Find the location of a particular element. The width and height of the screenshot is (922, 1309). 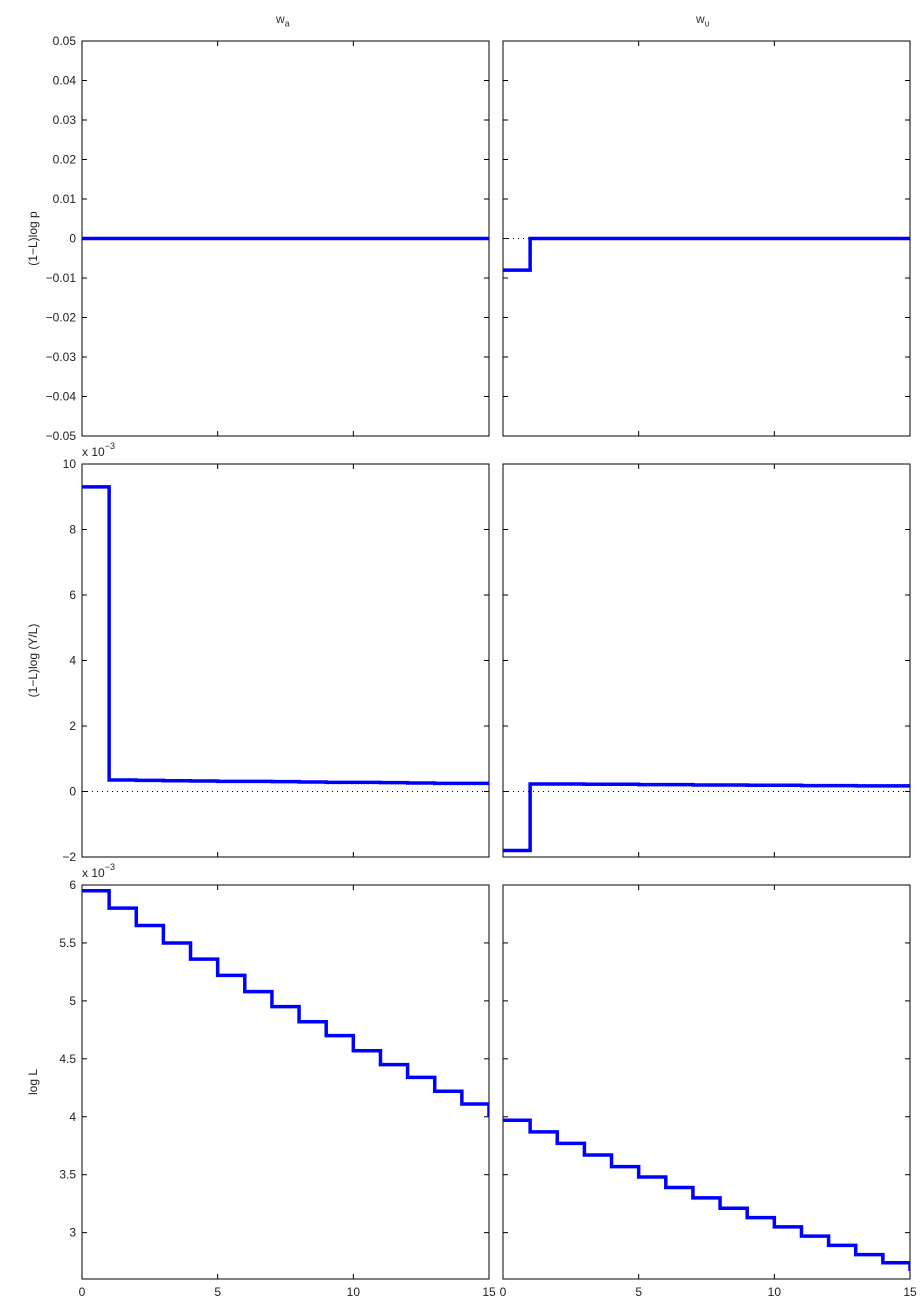

y-tick-label: 8 is located at coordinates (72, 530).